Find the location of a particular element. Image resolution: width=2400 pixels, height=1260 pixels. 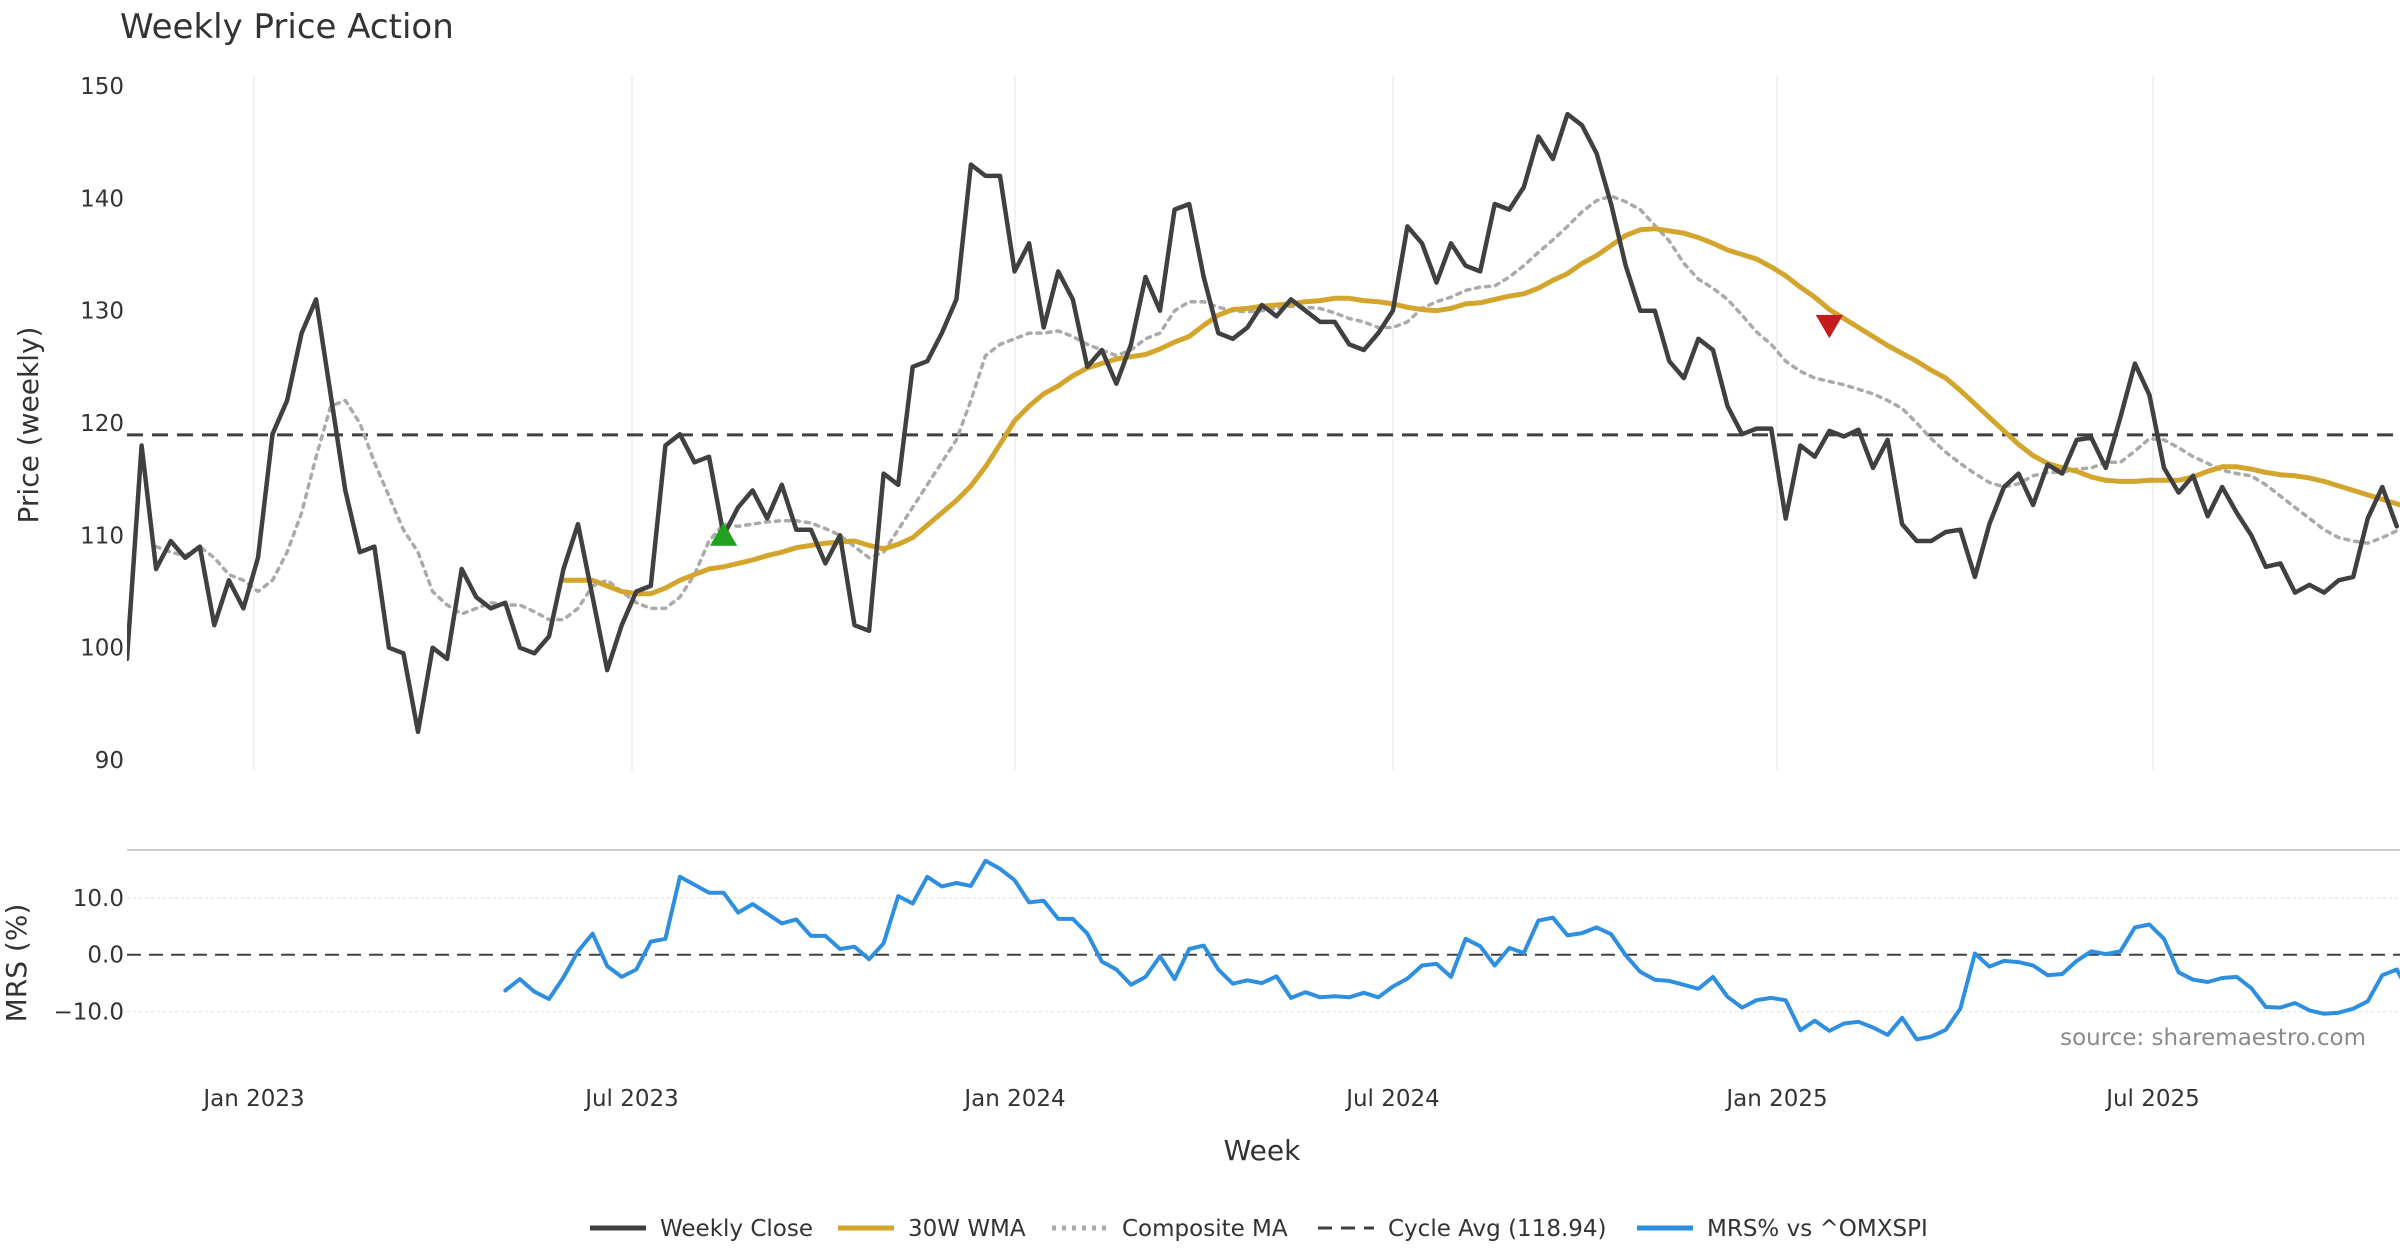

price-y-tick-label: 150 is located at coordinates (102, 87).